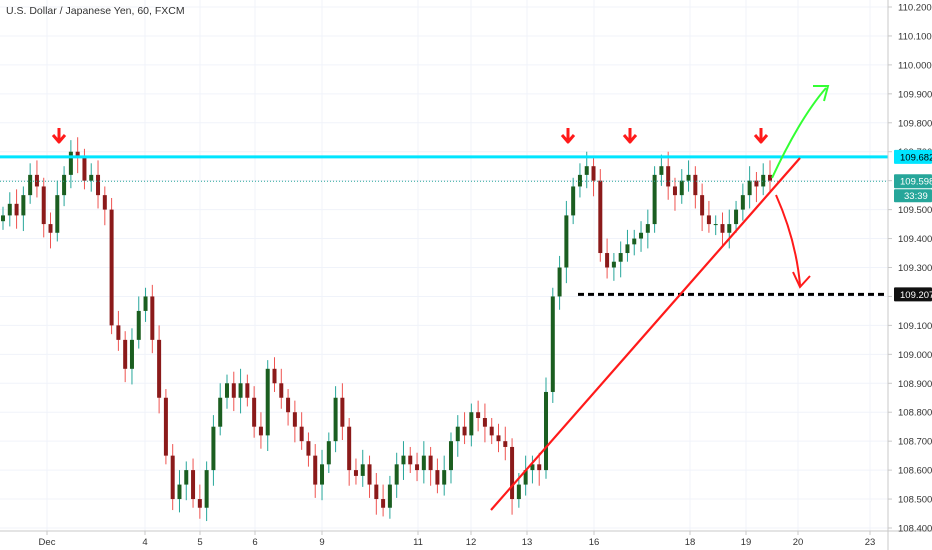 The height and width of the screenshot is (550, 932). I want to click on svg-text: 109.682, so click(916, 157).